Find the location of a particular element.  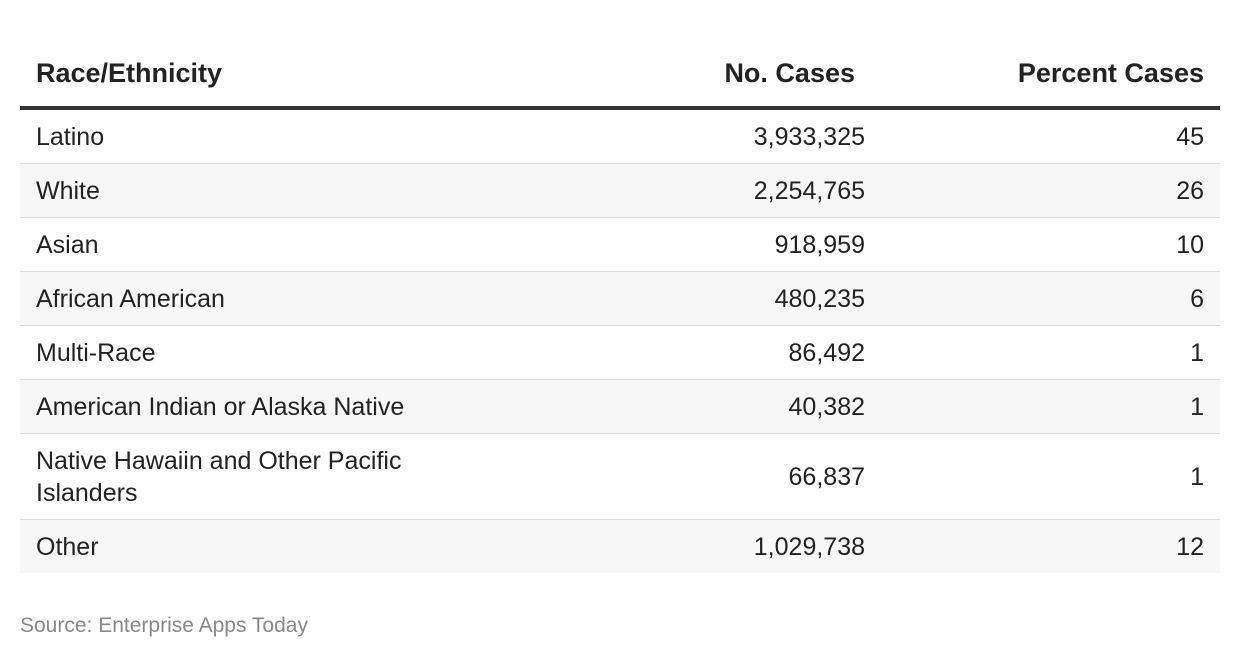

table-row: American Indian or Alaska Native 40,382 1 is located at coordinates (620, 406).